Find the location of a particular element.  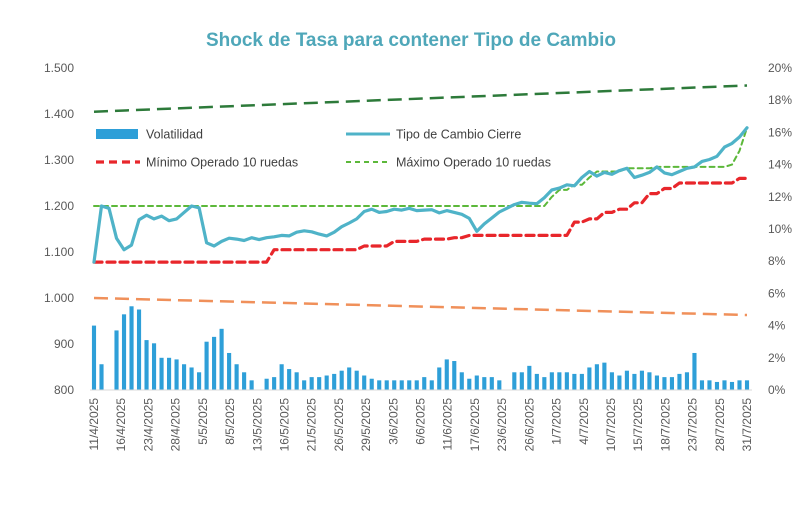

x-tick-label: 28/4/2025 is located at coordinates (176, 425).